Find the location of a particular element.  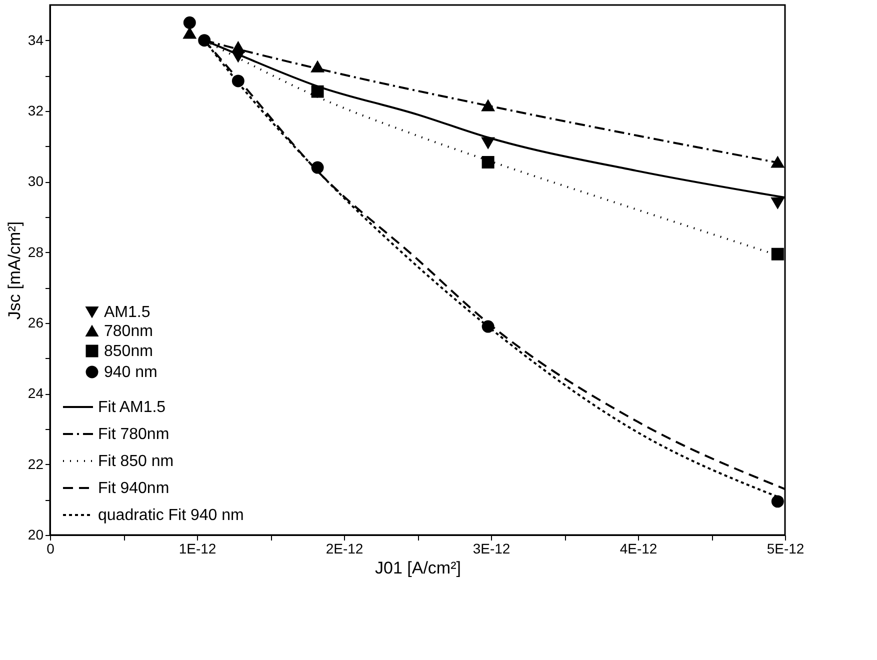

y-tick-label: 34 is located at coordinates (36, 40).